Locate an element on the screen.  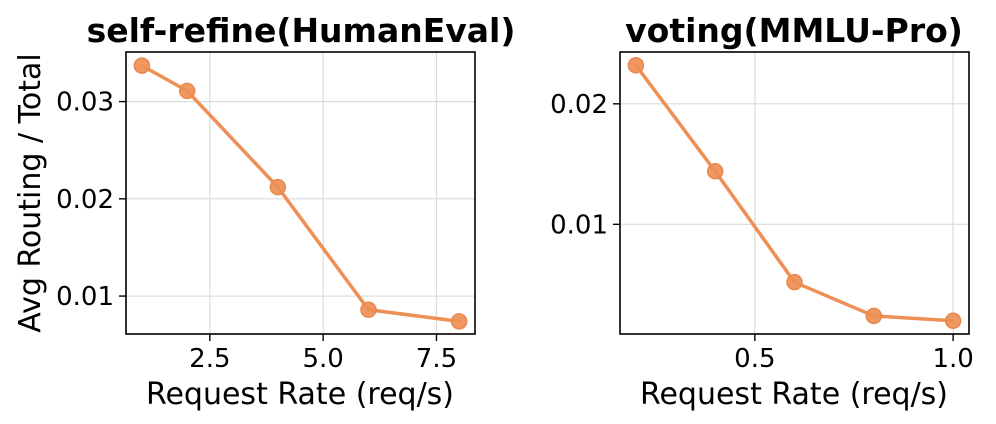
x-tick-label: 5.0 is located at coordinates (322, 359).